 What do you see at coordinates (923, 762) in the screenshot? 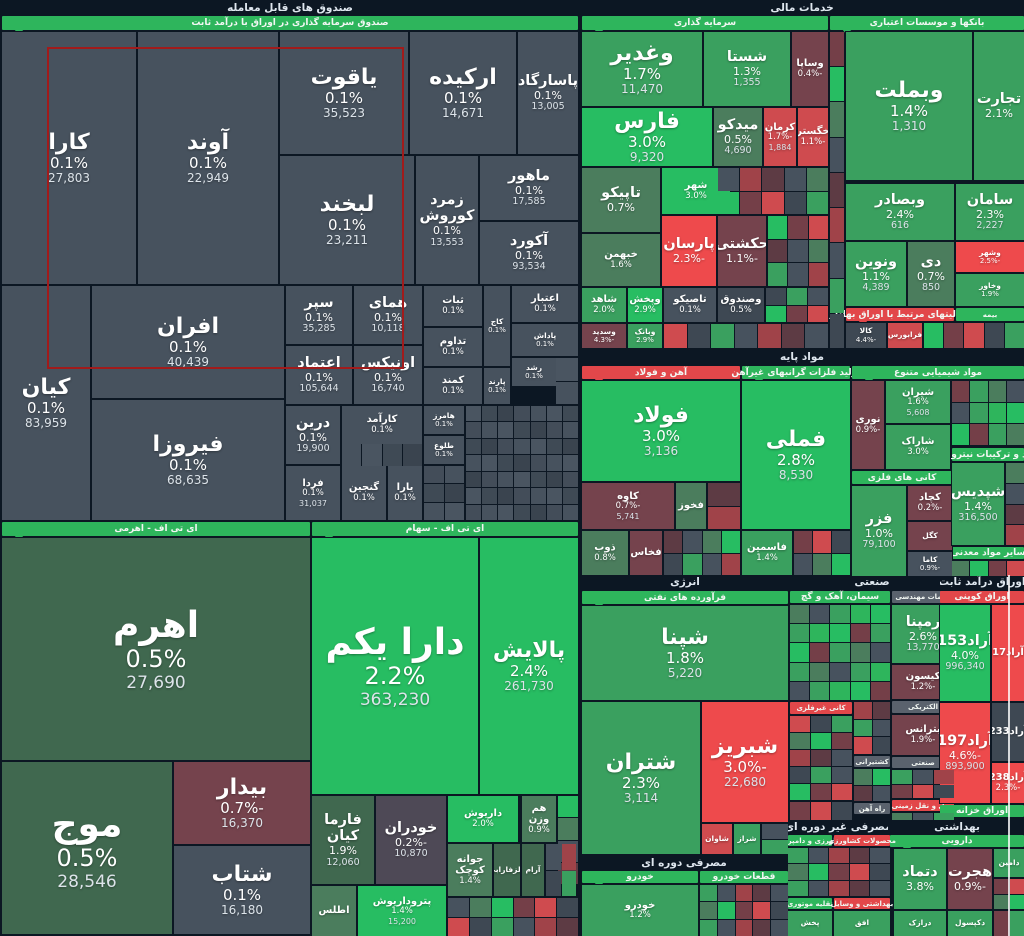
I see `industry-bar: صنعتی` at bounding box center [923, 762].